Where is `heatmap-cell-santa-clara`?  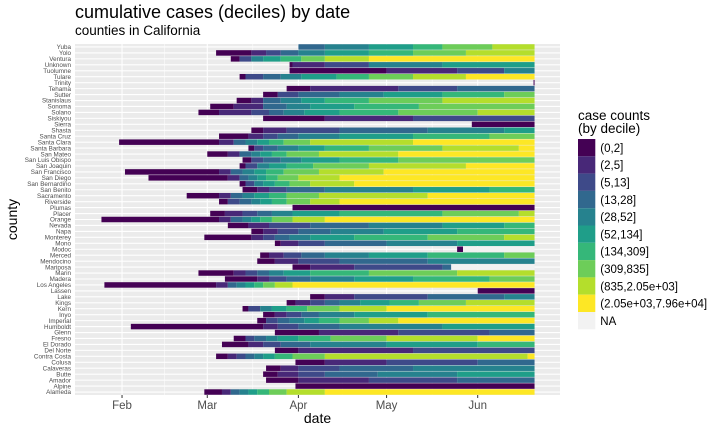 heatmap-cell-santa-clara is located at coordinates (239, 142).